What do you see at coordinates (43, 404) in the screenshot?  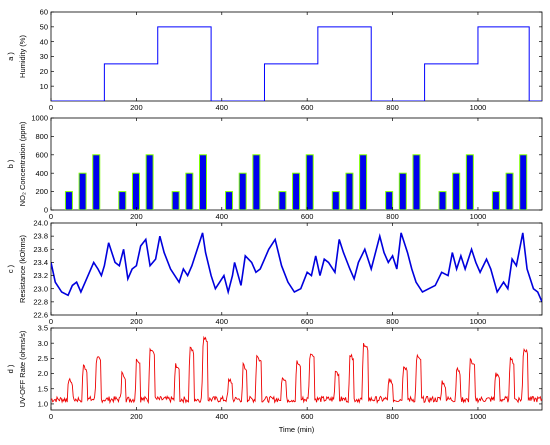 I see `y-tick-label: 1.0` at bounding box center [43, 404].